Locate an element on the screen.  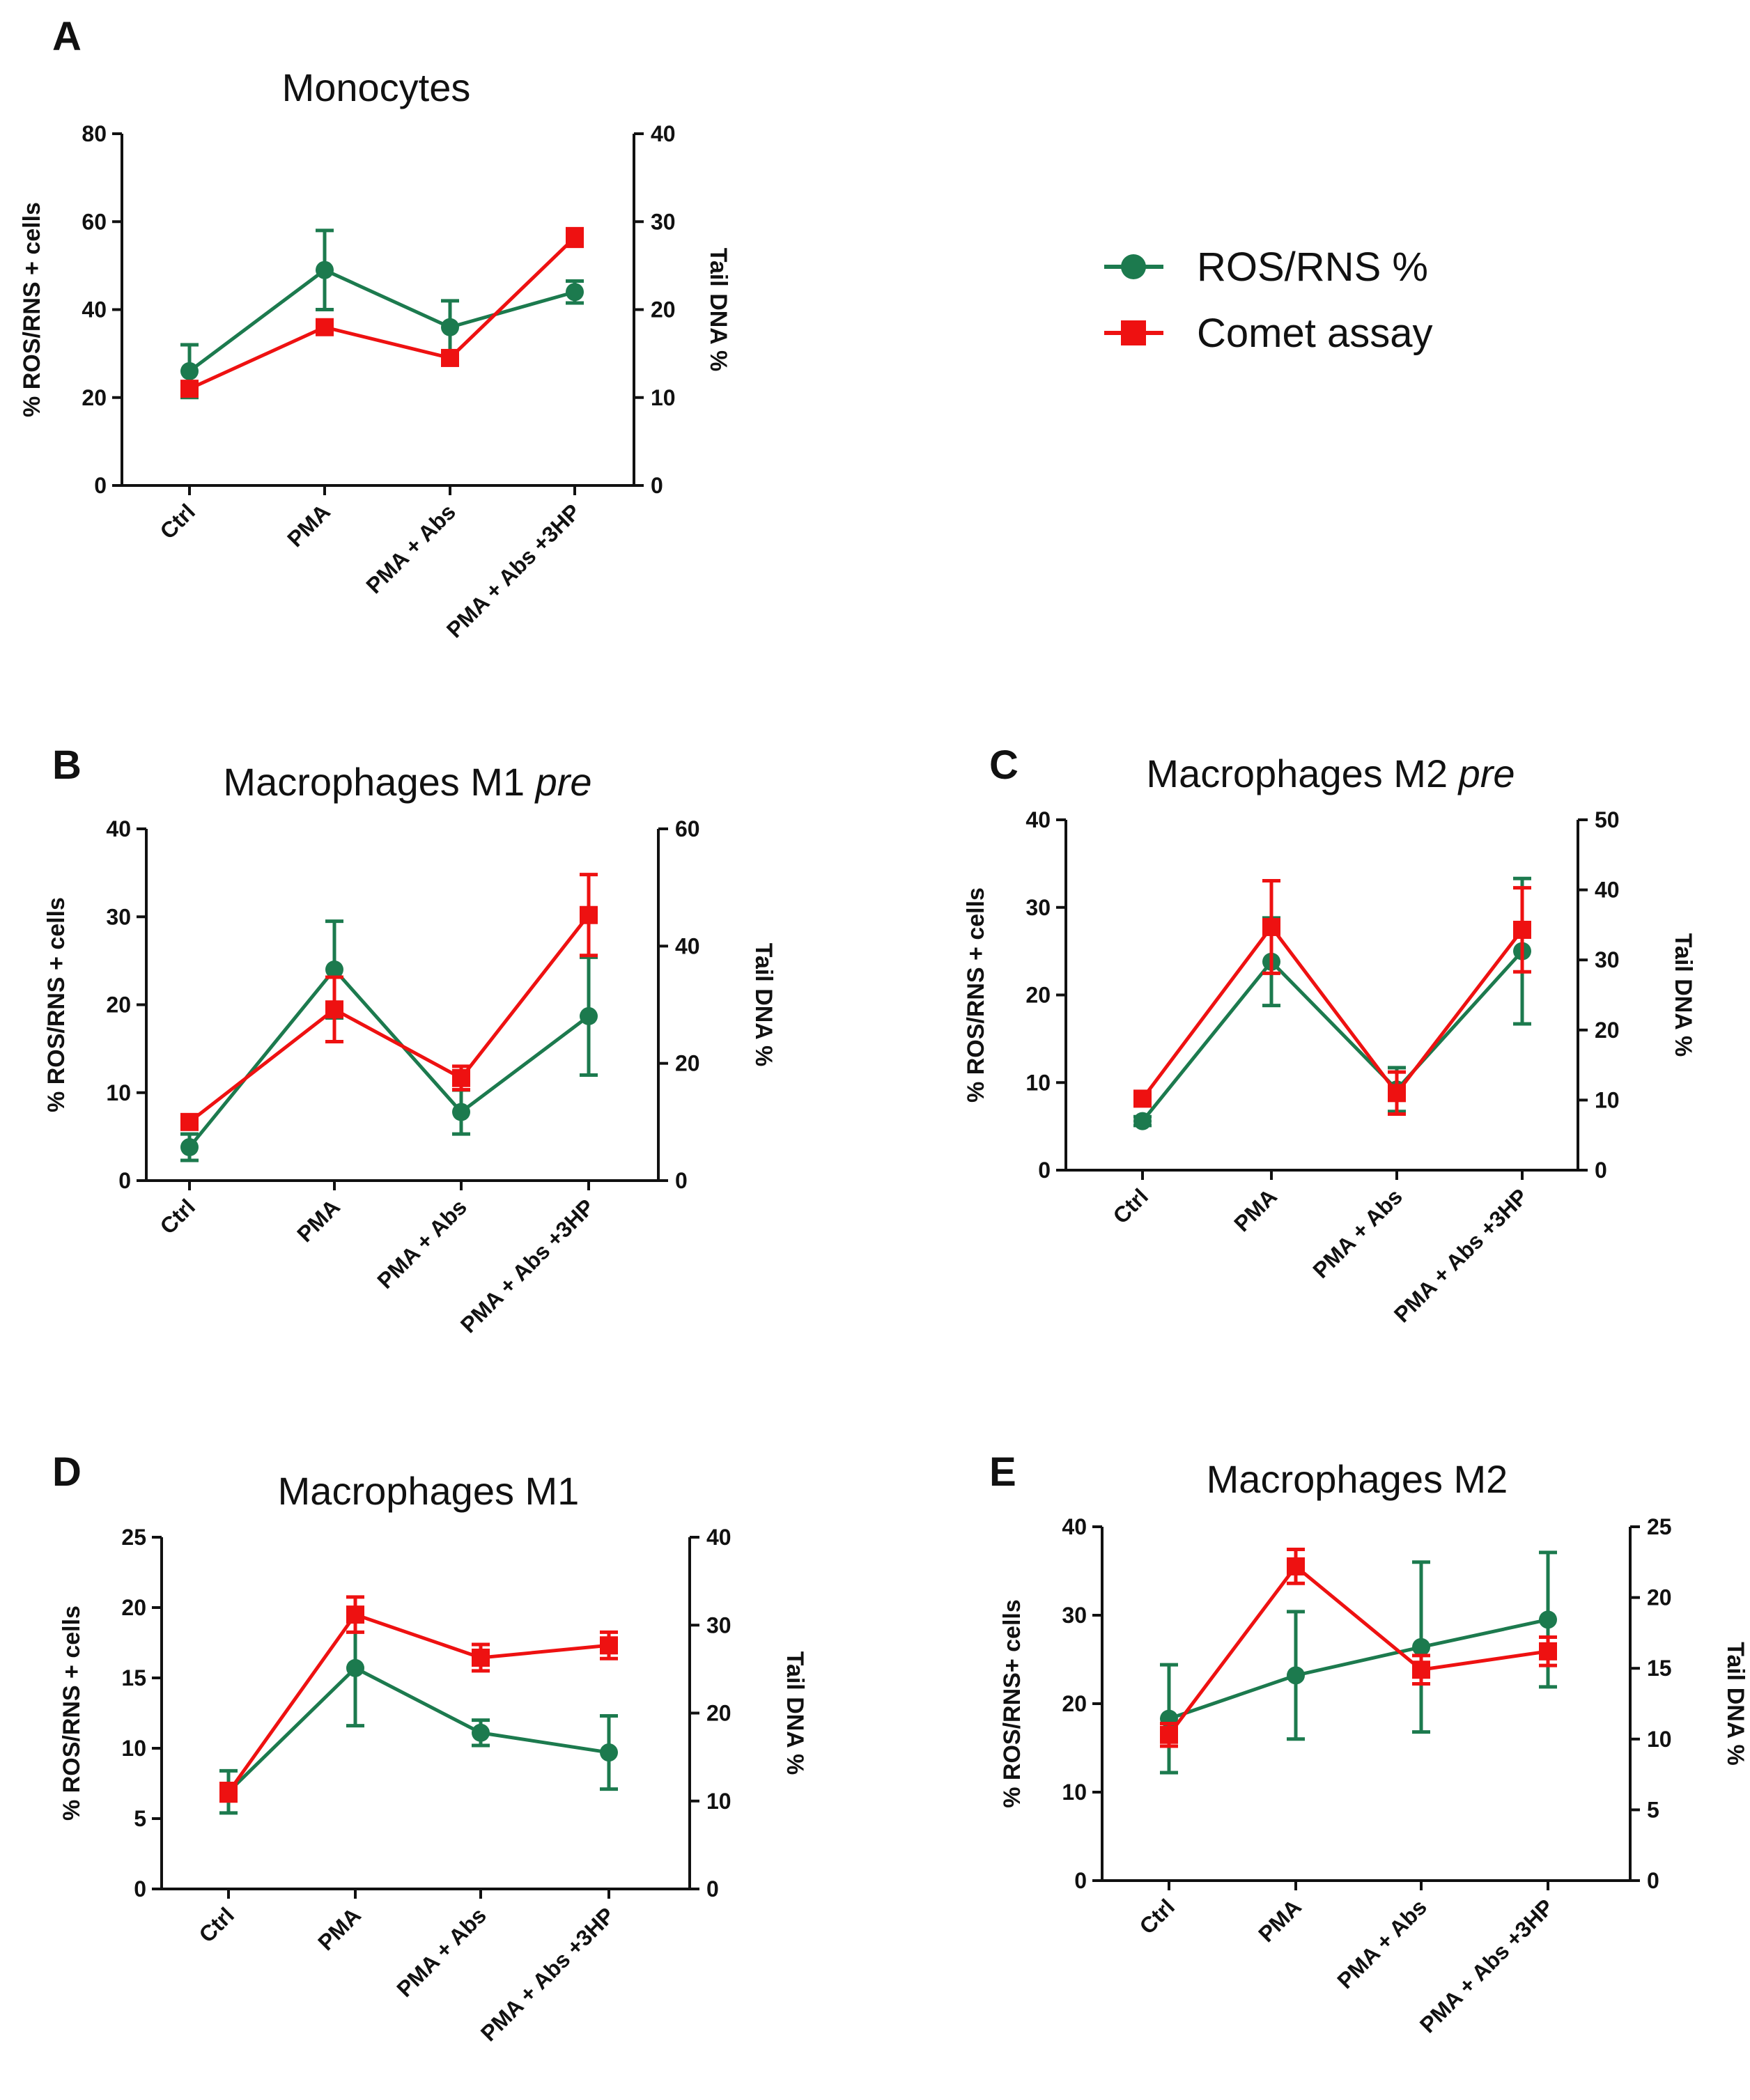
left-tick-label: 5 is located at coordinates (140, 1818).